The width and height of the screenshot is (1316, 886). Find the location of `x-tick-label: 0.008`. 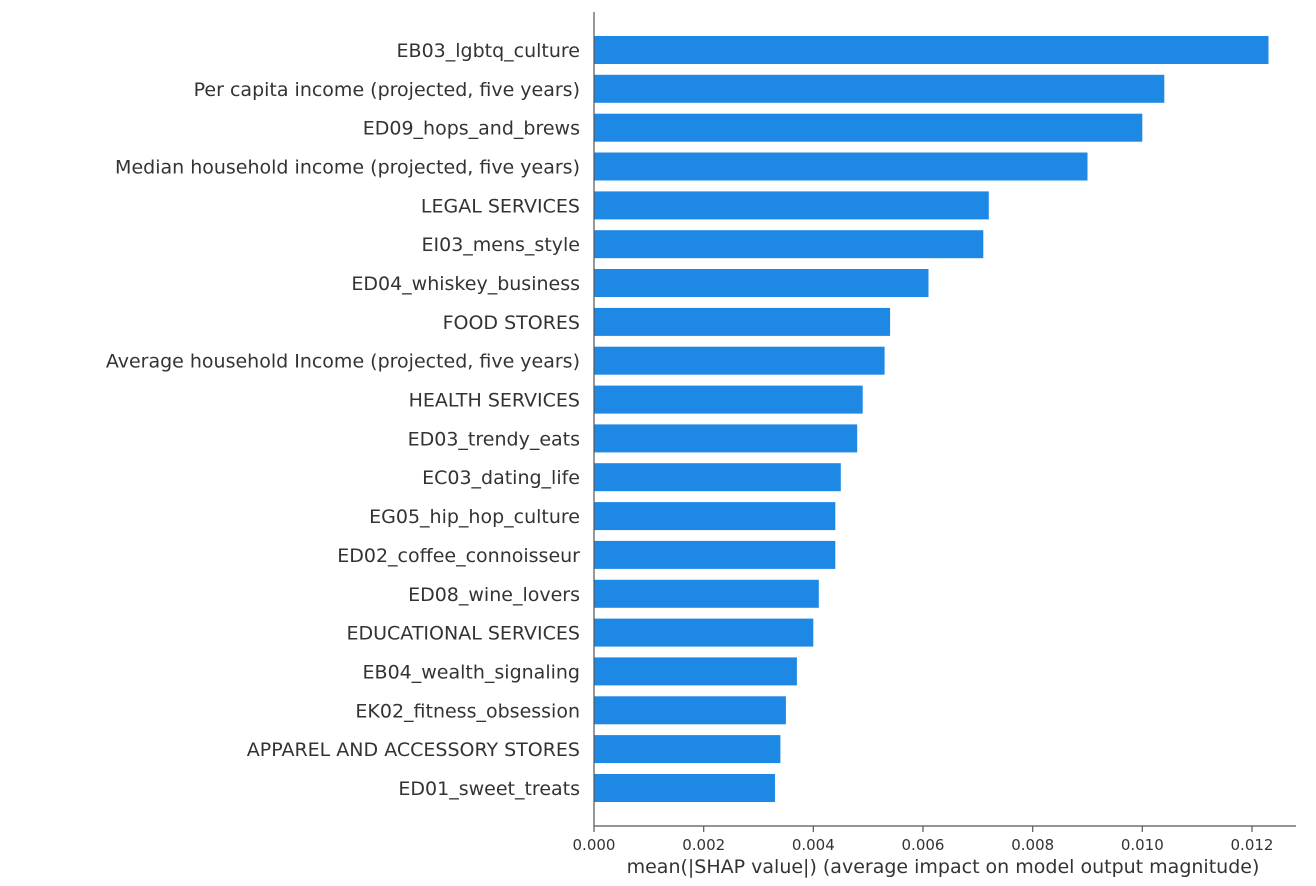

x-tick-label: 0.008 is located at coordinates (1032, 845).